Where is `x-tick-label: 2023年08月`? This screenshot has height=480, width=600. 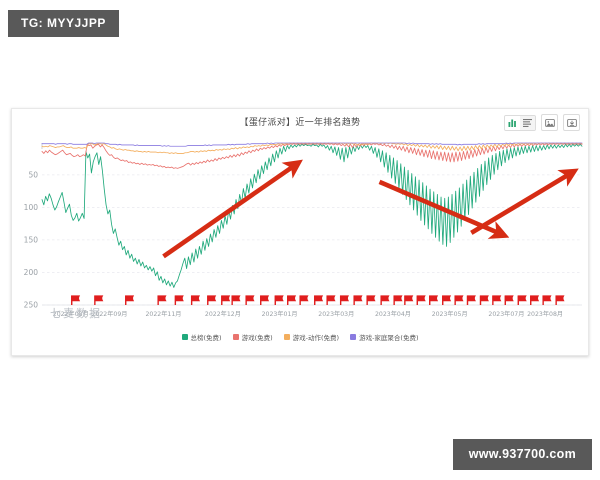
x-tick-label: 2023年08月 is located at coordinates (545, 314).